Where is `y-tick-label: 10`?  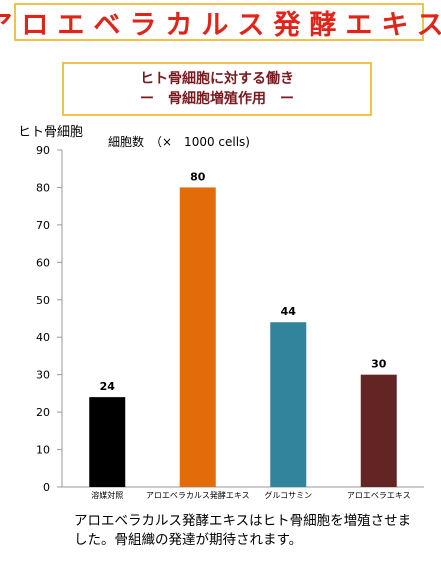
y-tick-label: 10 is located at coordinates (43, 450).